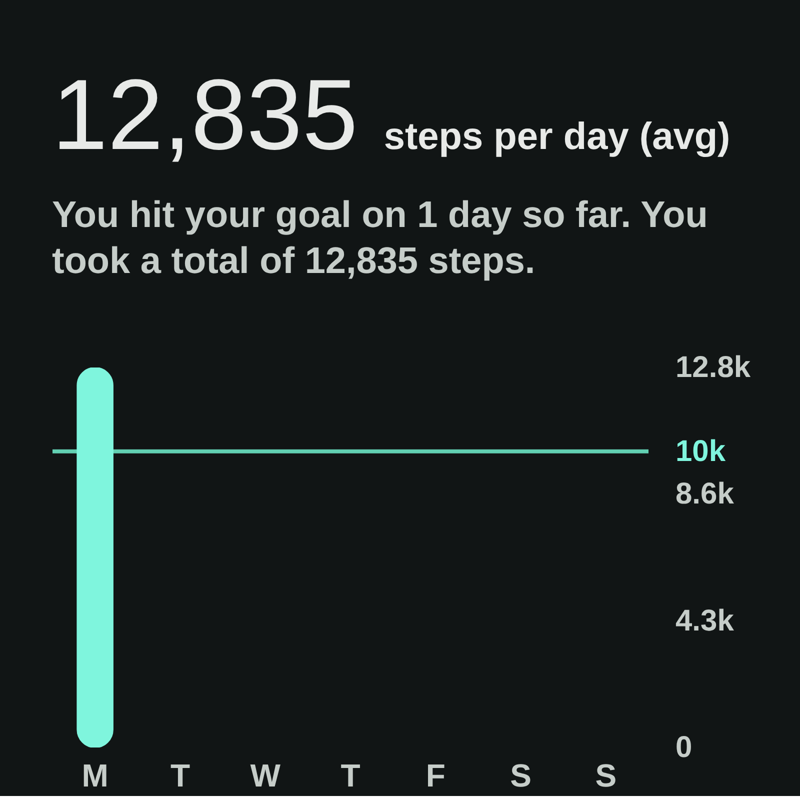  What do you see at coordinates (380, 238) in the screenshot?
I see `text: You hit your goal on 1 day so far. You took a total of 12,835 steps.` at bounding box center [380, 238].